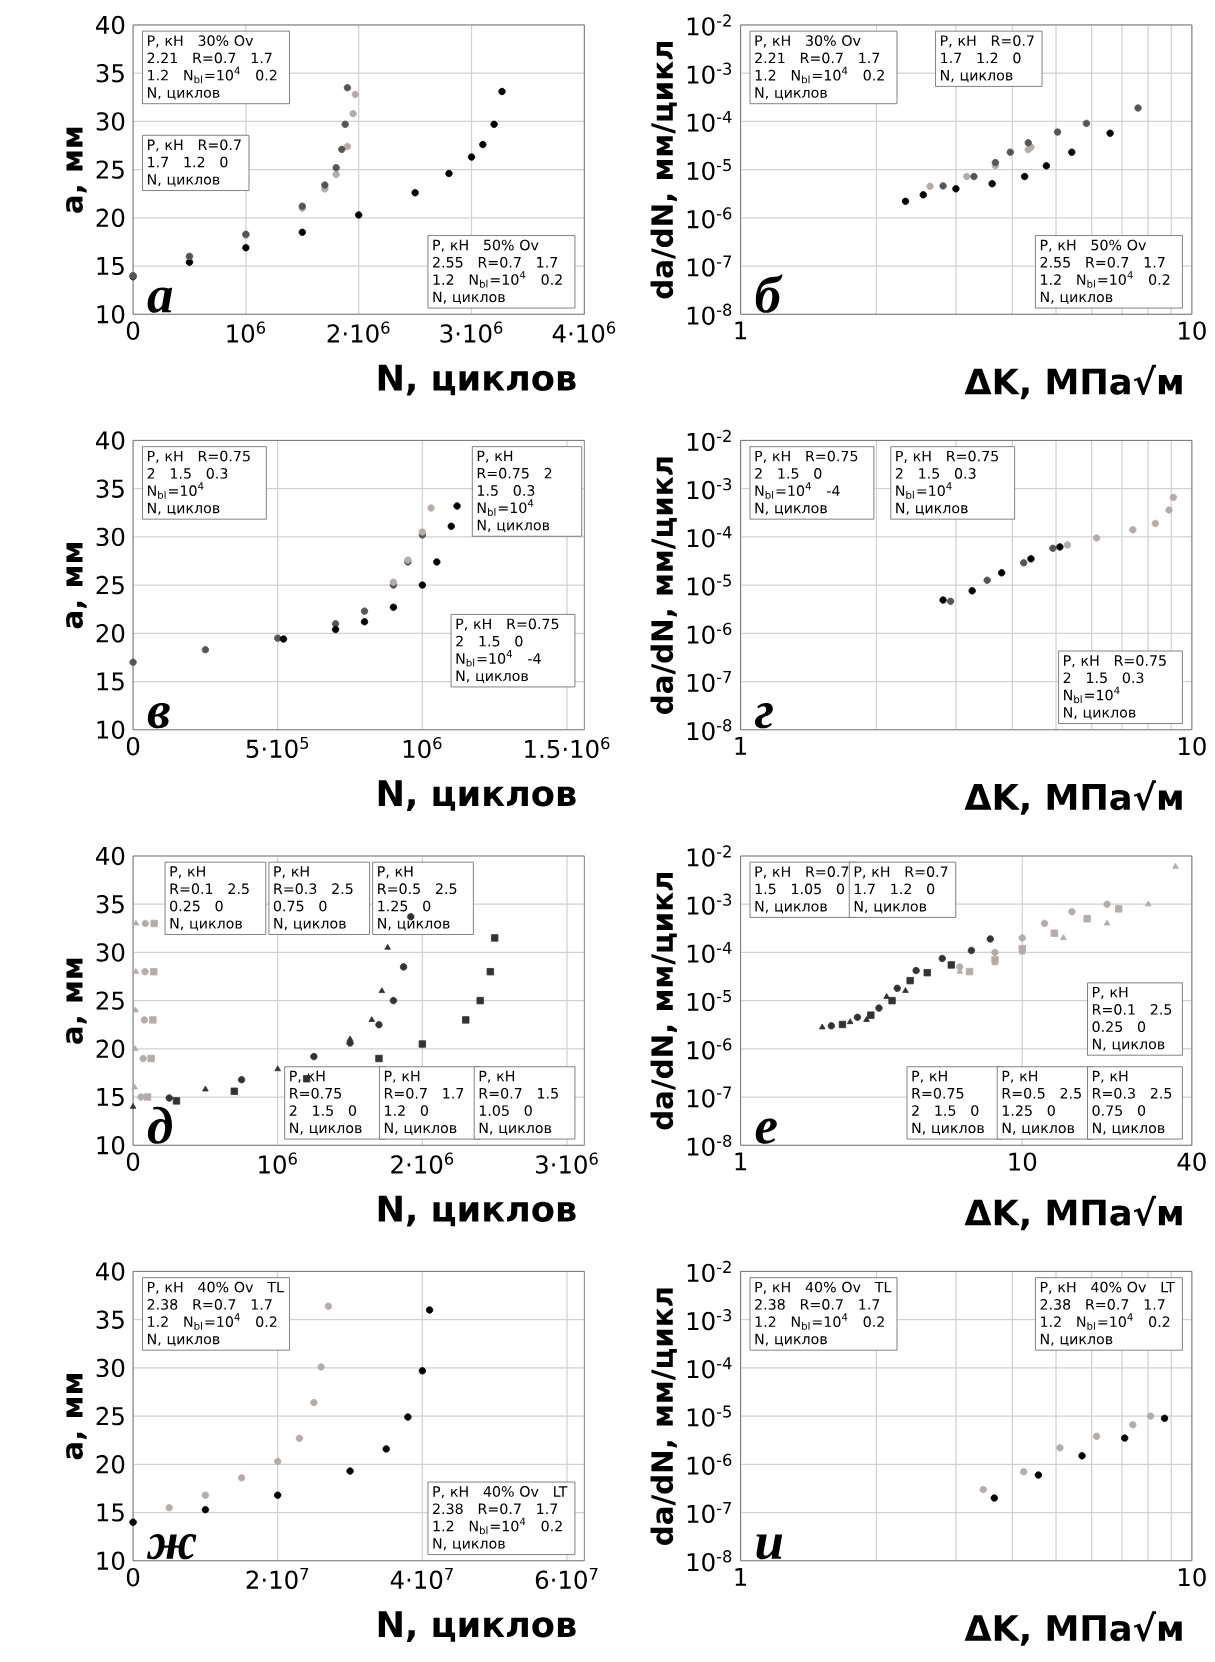  Describe the element at coordinates (266, 75) in the screenshot. I see `annotation: 0.2` at that location.